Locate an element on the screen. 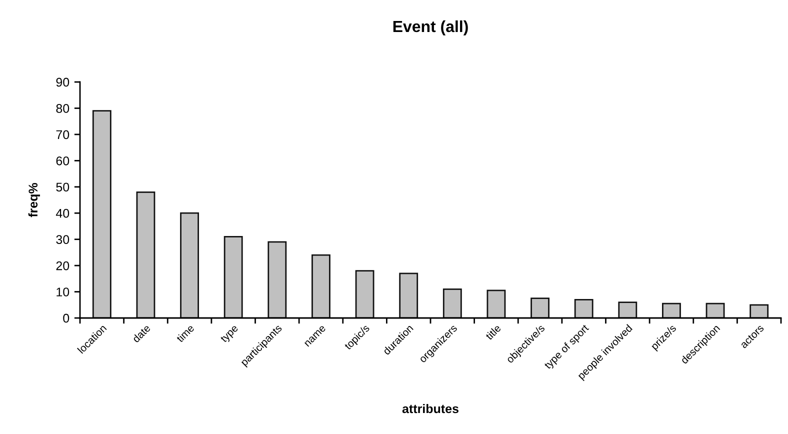 The height and width of the screenshot is (434, 788). y-tick-label: 80 is located at coordinates (63, 108).